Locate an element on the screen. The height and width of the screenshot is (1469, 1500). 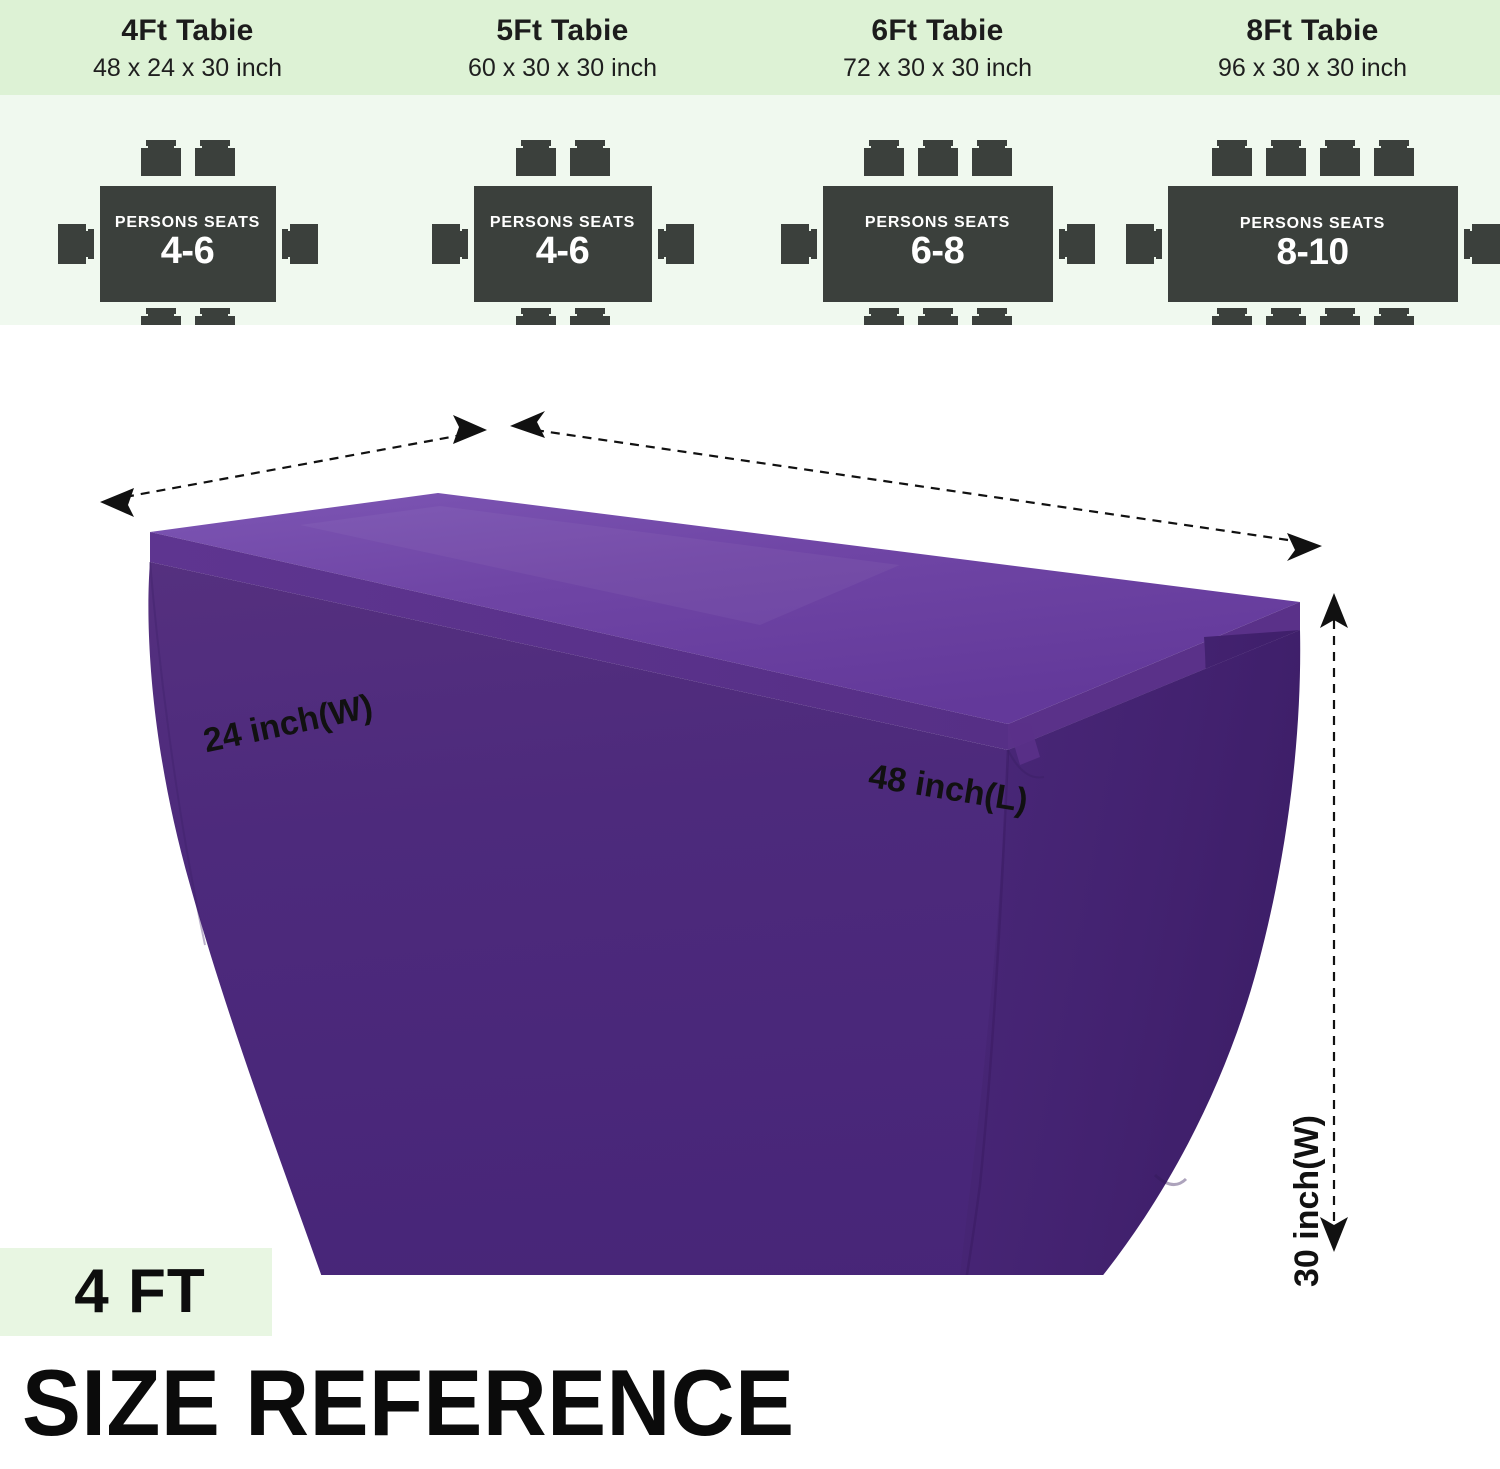
column-title-4ft: 4Ft Tabie is located at coordinates (187, 30).